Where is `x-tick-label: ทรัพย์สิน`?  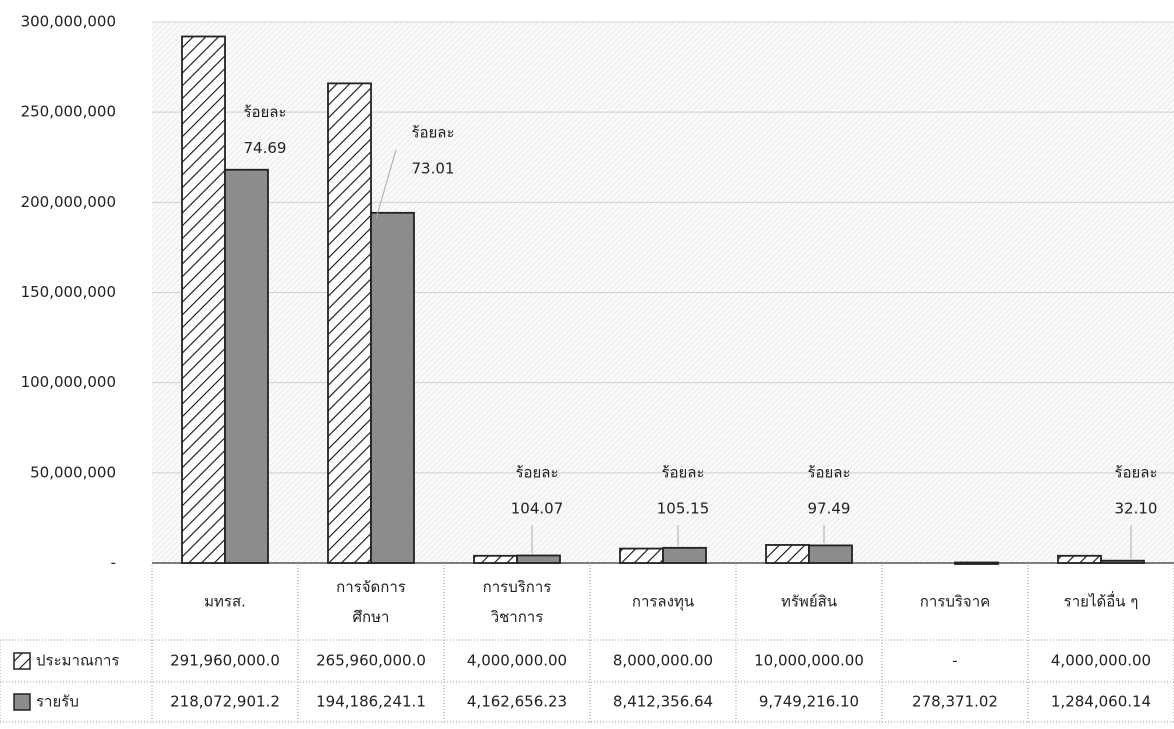
x-tick-label: ทรัพย์สิน is located at coordinates (809, 602).